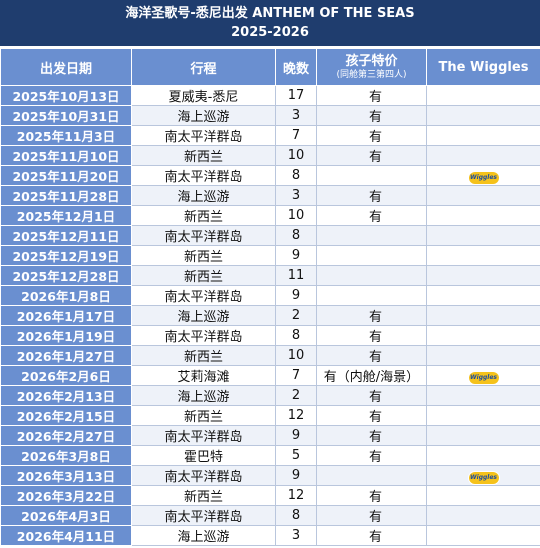 This screenshot has width=540, height=548. Describe the element at coordinates (371, 375) in the screenshot. I see `cell-kids: 有（内舱/海景）` at that location.